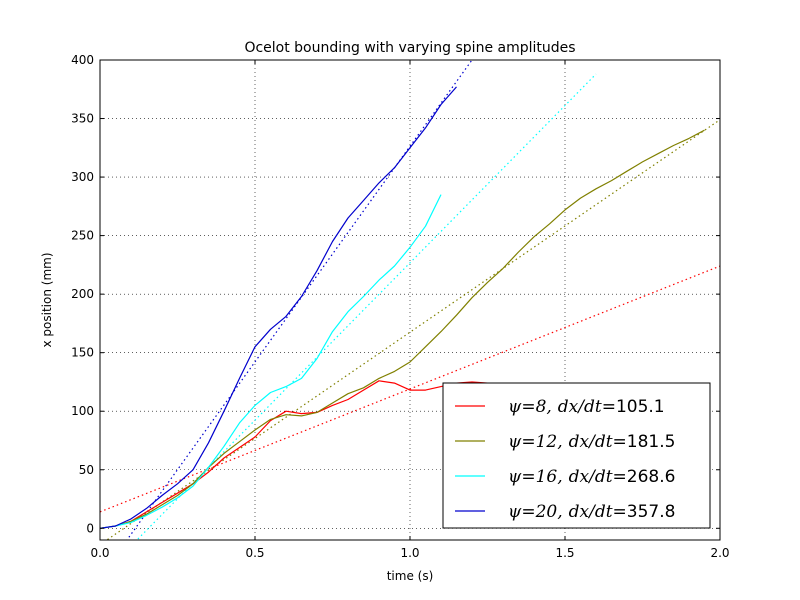 Image resolution: width=800 pixels, height=600 pixels. I want to click on x-tick-label: 2.0, so click(719, 553).